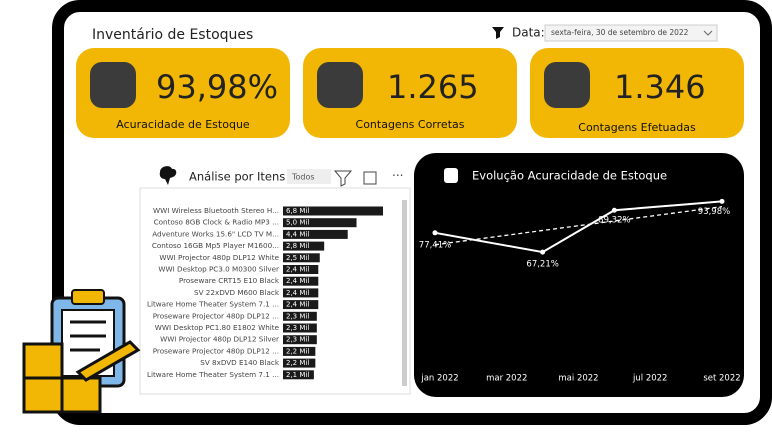  Describe the element at coordinates (569, 176) in the screenshot. I see `line-title: Evolução Acuracidade de Estoque` at that location.